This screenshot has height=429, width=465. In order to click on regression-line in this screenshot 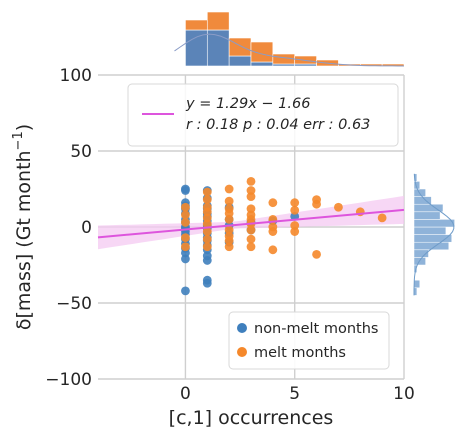, I will do `click(251, 223)`.